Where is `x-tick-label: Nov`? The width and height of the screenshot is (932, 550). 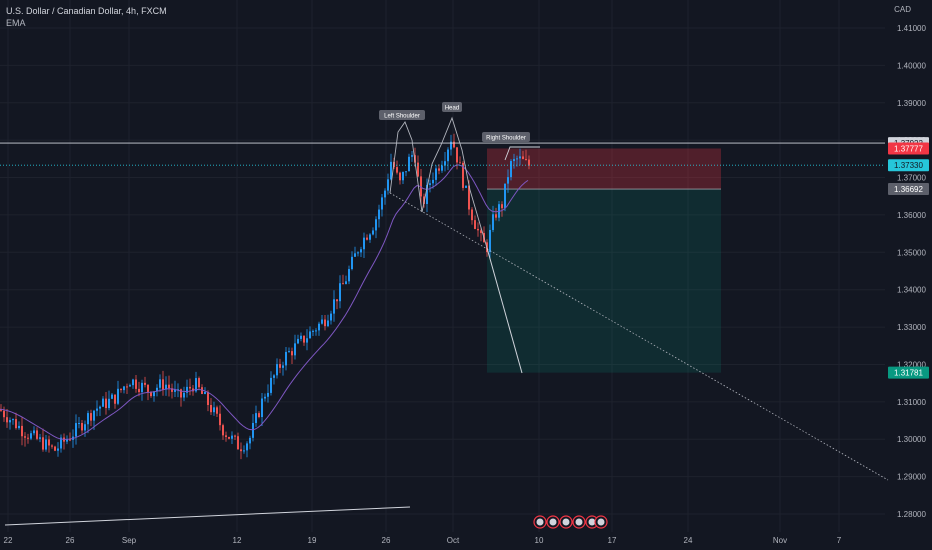 x-tick-label: Nov is located at coordinates (780, 540).